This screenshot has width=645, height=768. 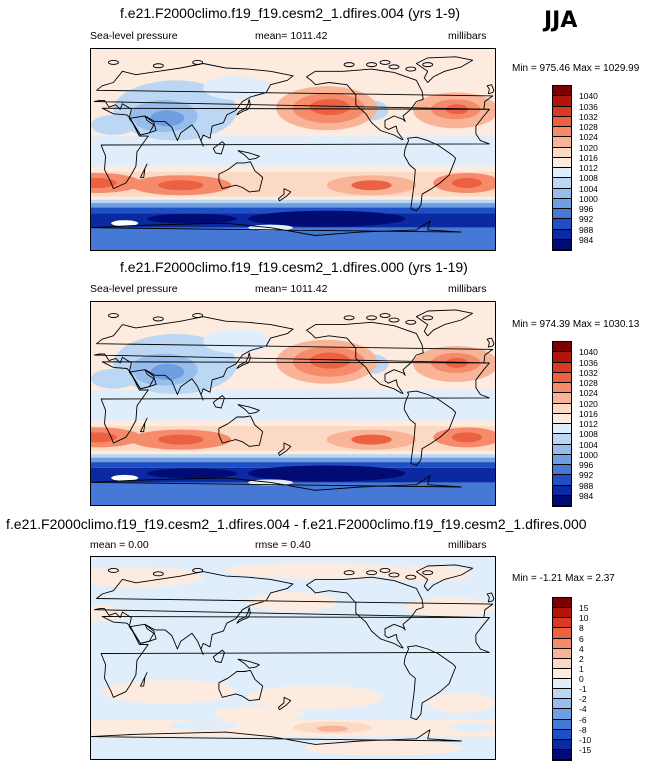 What do you see at coordinates (588, 127) in the screenshot?
I see `colorbar-tick-label: 1028` at bounding box center [588, 127].